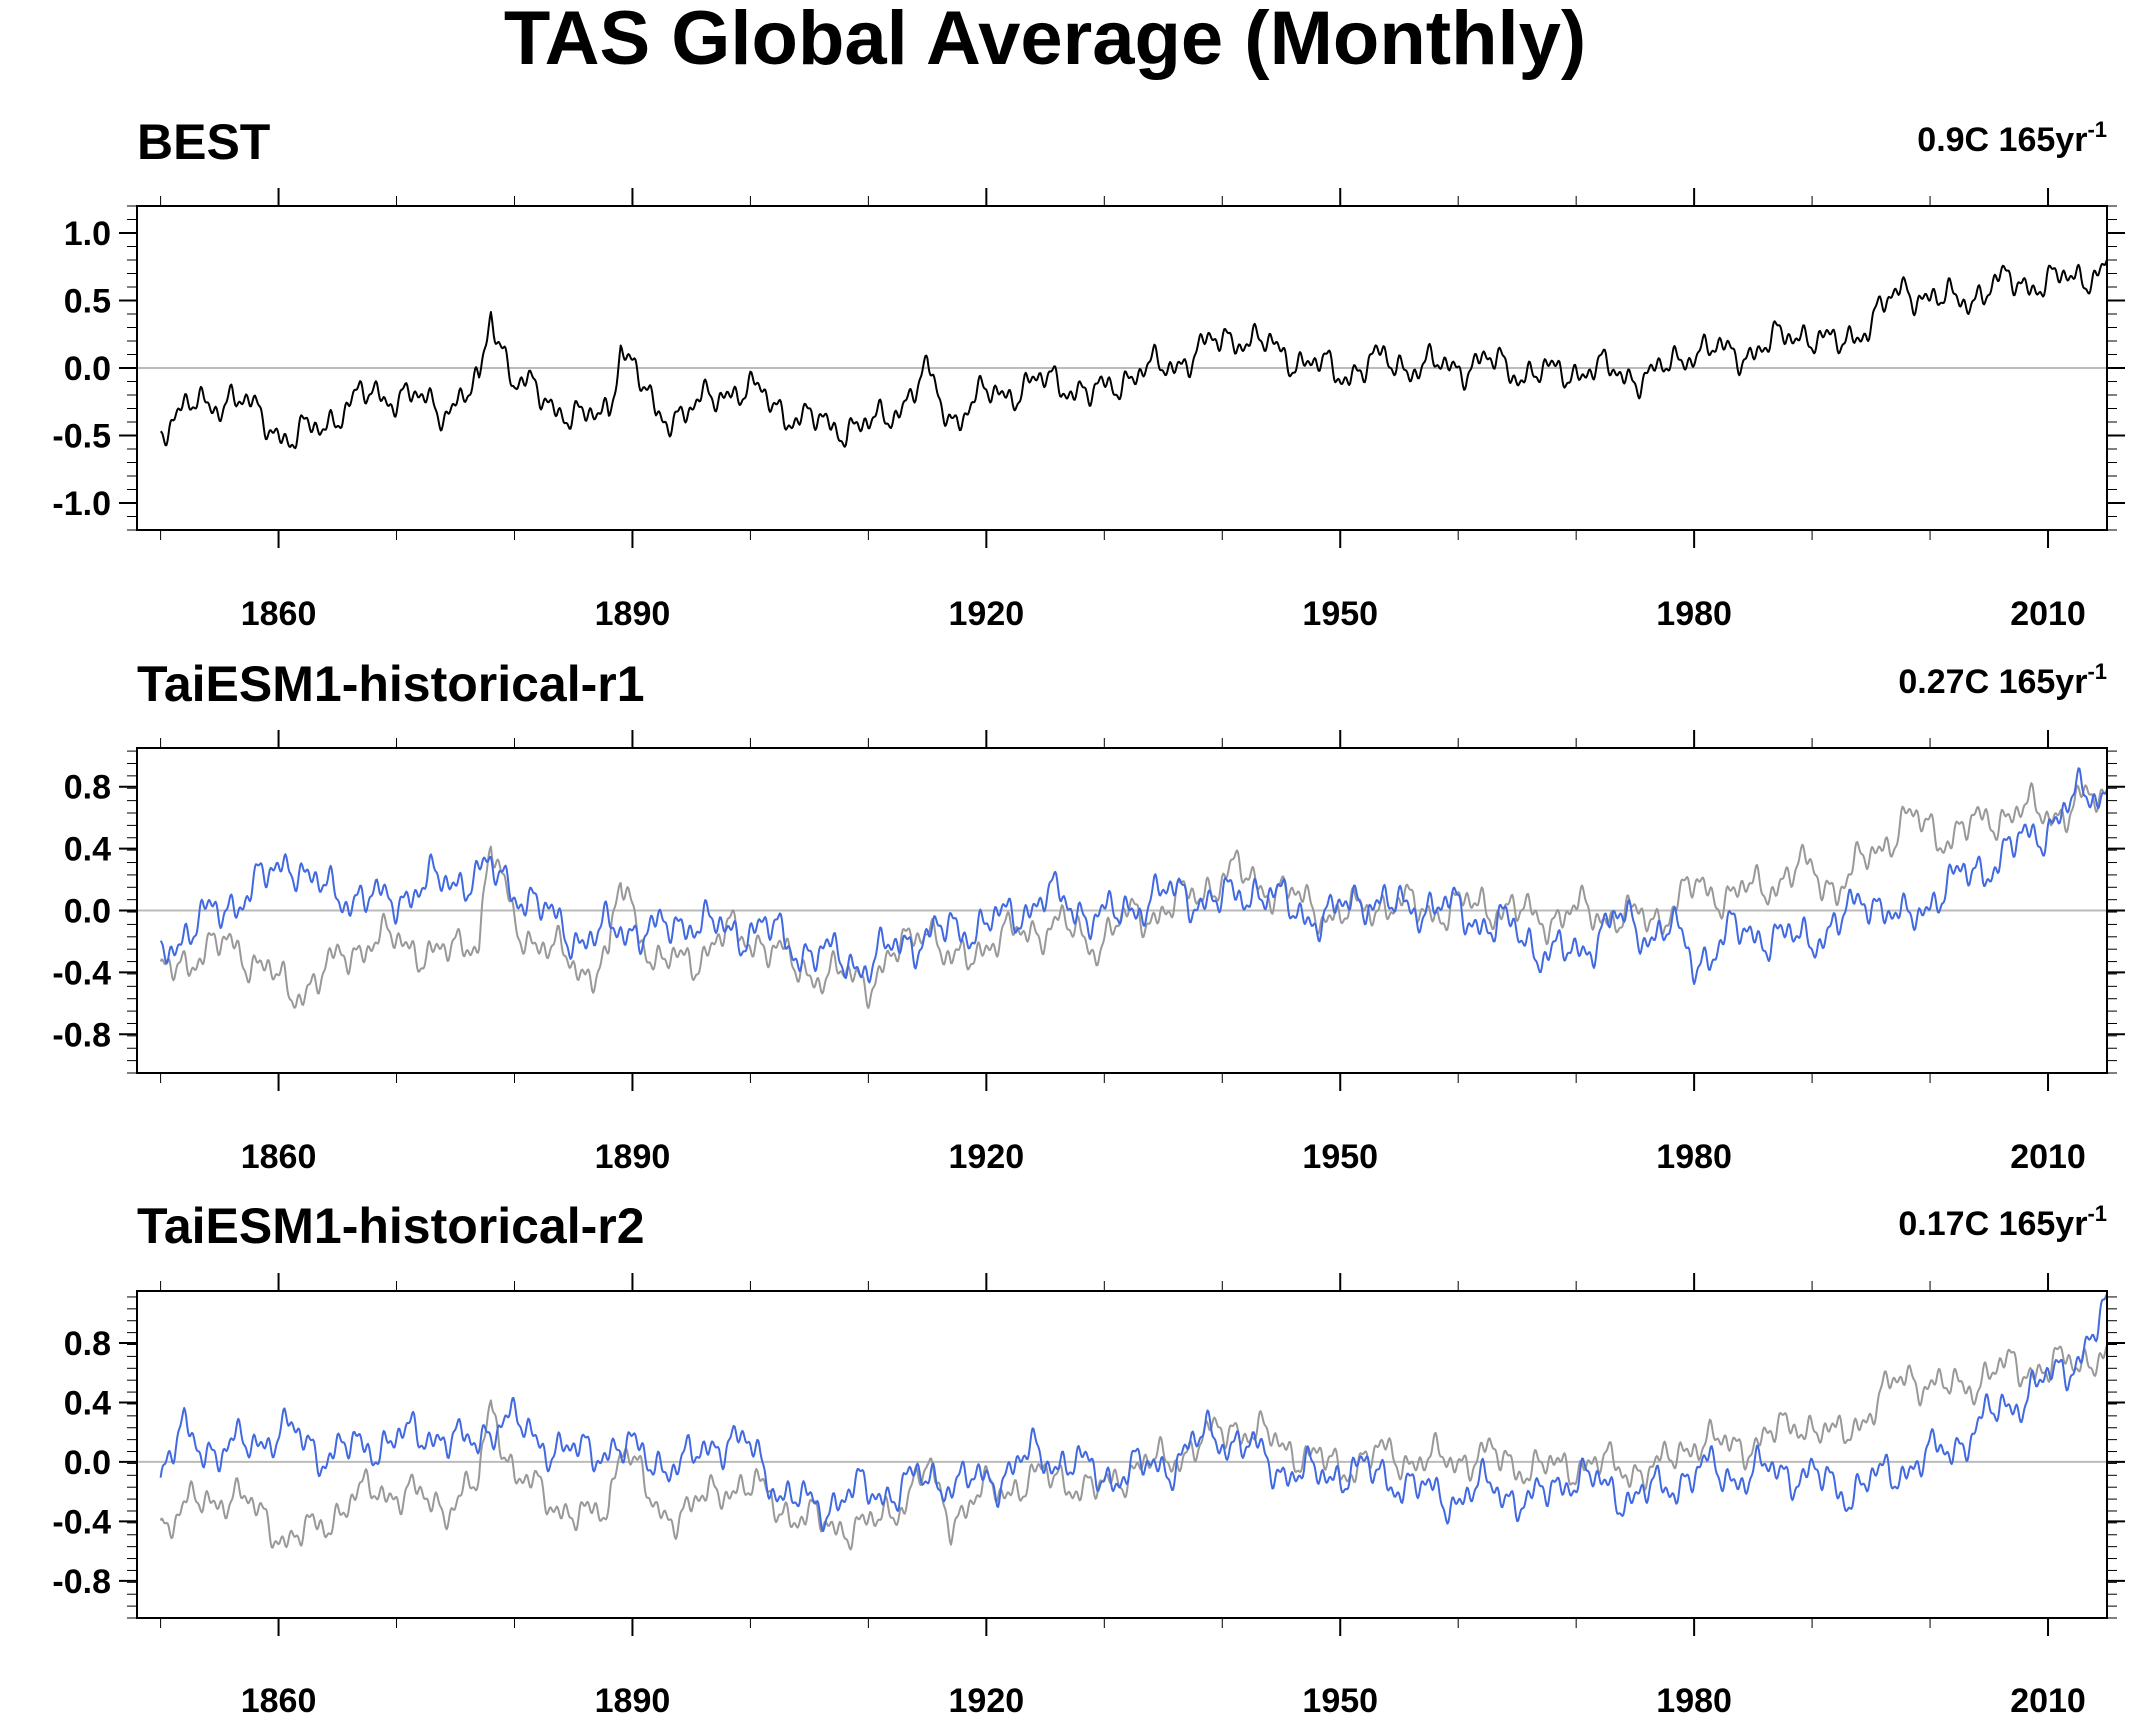 This screenshot has height=1721, width=2152. What do you see at coordinates (2002, 140) in the screenshot?
I see `trend-value: 0.9C 165yr` at bounding box center [2002, 140].